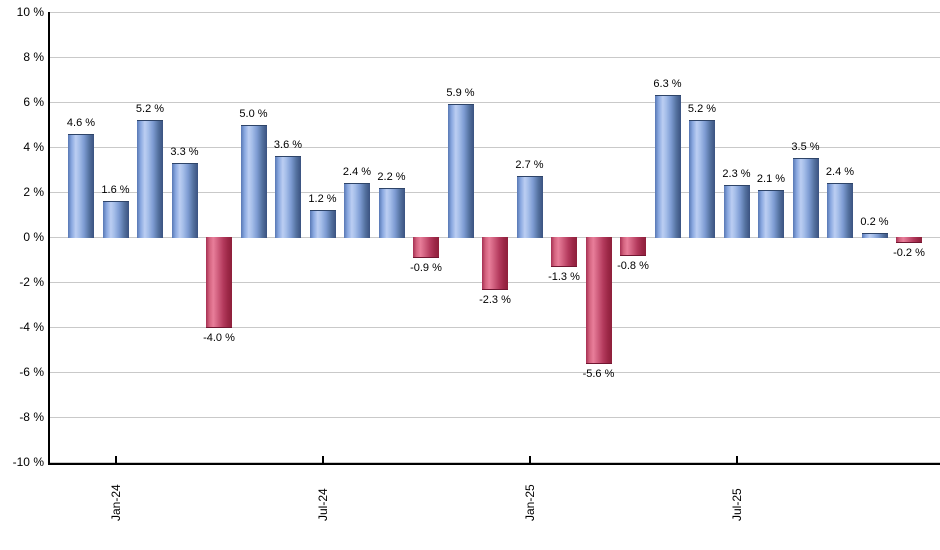 Image resolution: width=940 pixels, height=550 pixels. What do you see at coordinates (115, 190) in the screenshot?
I see `bar-value-label: 1.6 %` at bounding box center [115, 190].